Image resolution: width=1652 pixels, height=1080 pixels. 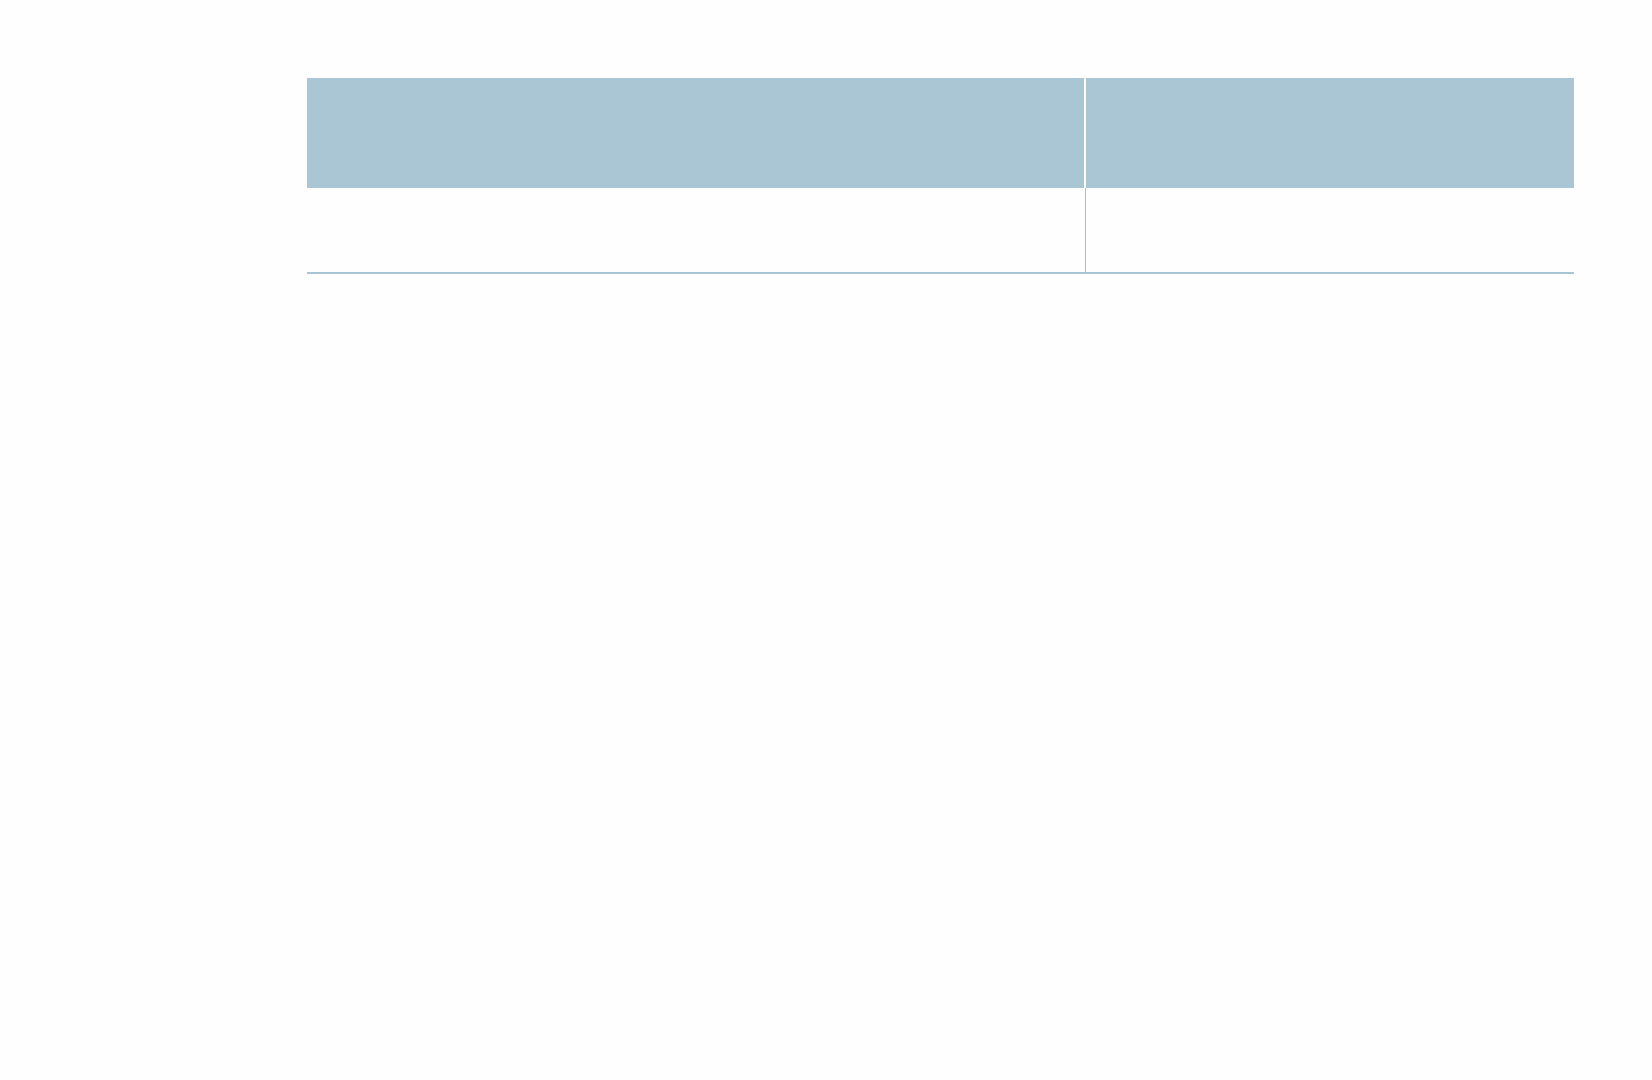 I want to click on table-row, so click(x=940, y=231).